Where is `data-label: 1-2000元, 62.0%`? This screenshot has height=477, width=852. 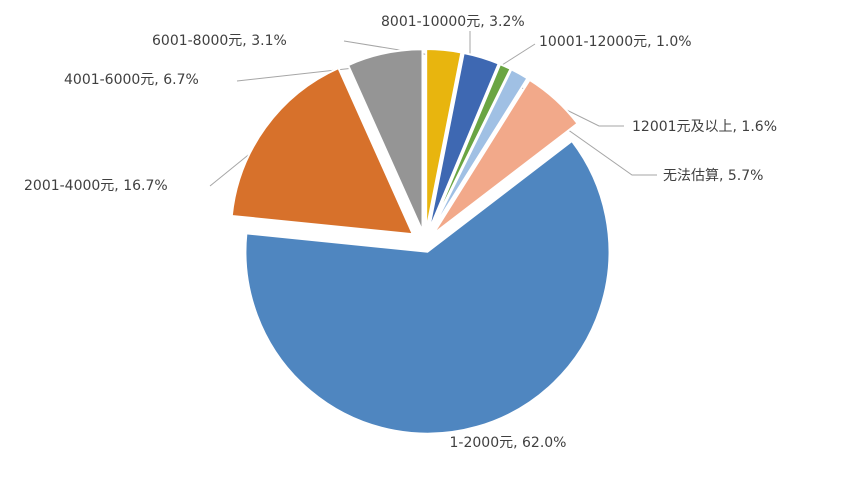 data-label: 1-2000元, 62.0% is located at coordinates (508, 443).